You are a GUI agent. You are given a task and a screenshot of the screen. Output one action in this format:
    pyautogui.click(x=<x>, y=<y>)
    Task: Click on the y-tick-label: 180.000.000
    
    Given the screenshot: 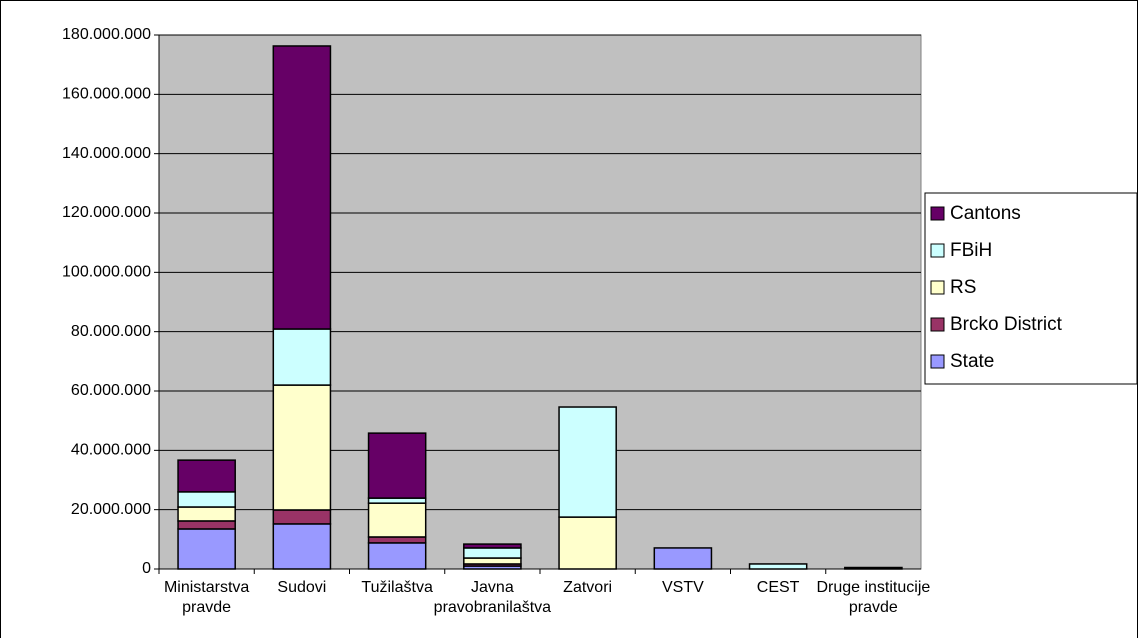 What is the action you would take?
    pyautogui.click(x=106, y=34)
    